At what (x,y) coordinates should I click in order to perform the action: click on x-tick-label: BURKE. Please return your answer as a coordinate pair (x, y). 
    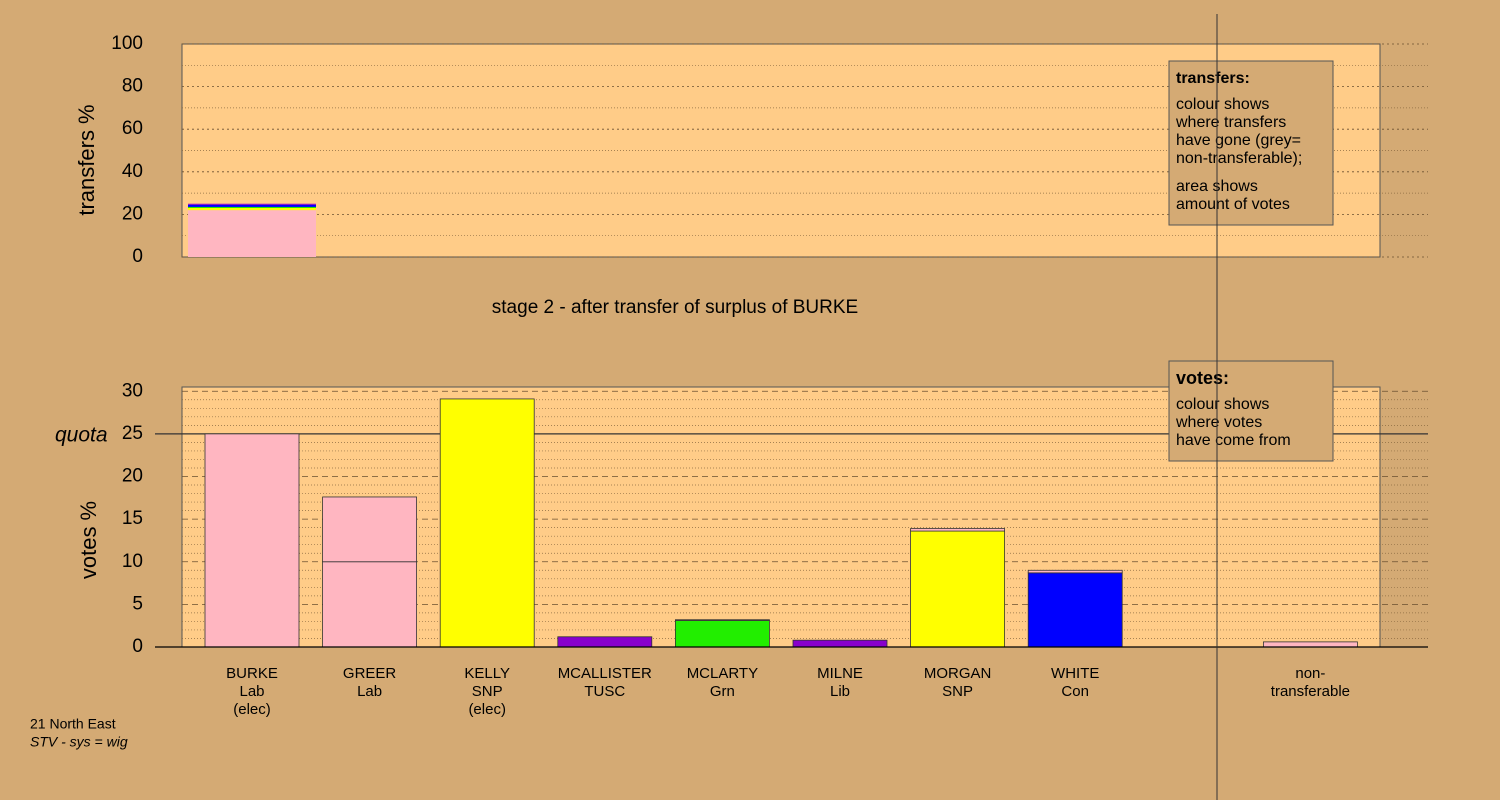
    Looking at the image, I should click on (252, 673).